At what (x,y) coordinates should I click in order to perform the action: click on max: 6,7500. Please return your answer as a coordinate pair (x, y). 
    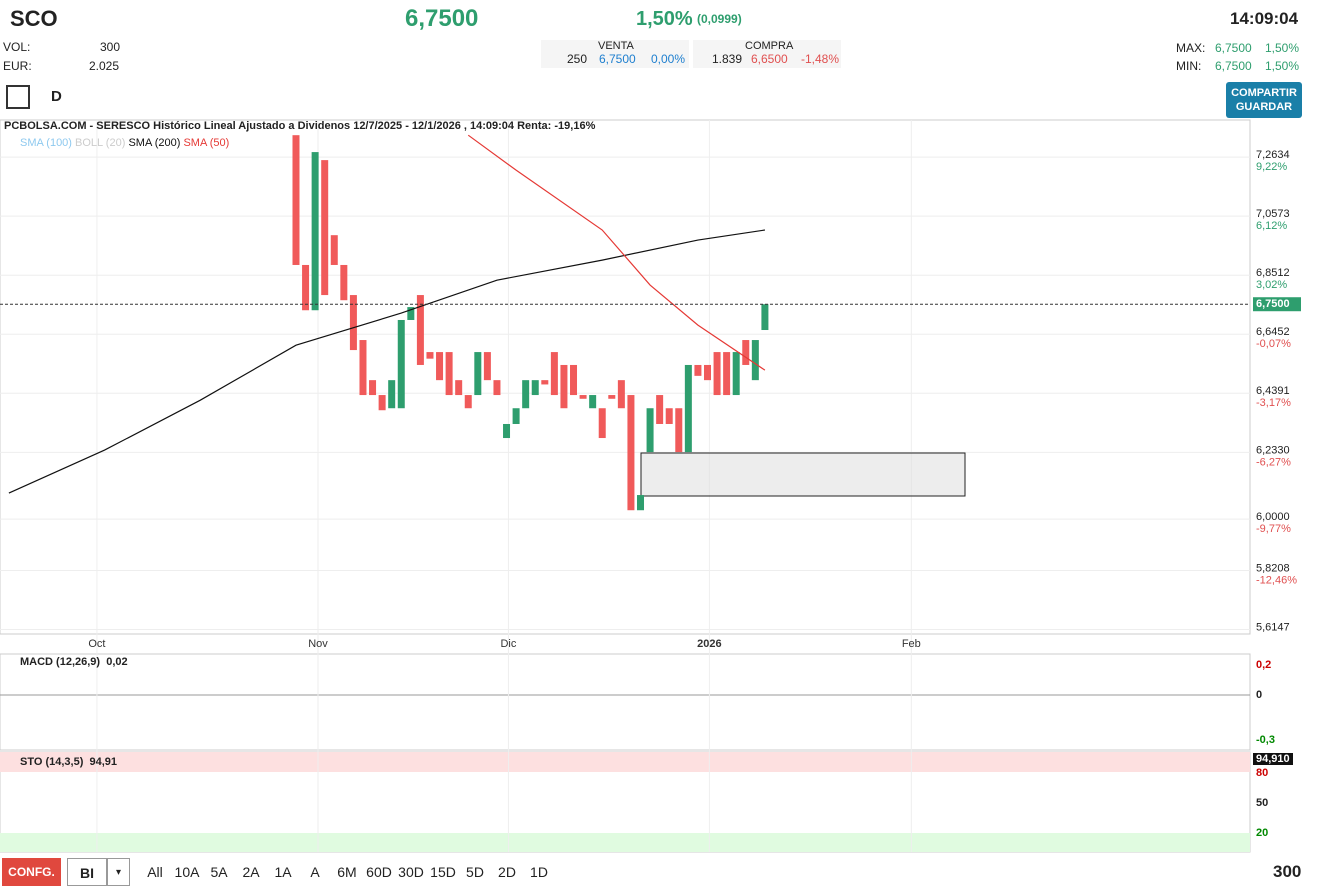
    Looking at the image, I should click on (1233, 48).